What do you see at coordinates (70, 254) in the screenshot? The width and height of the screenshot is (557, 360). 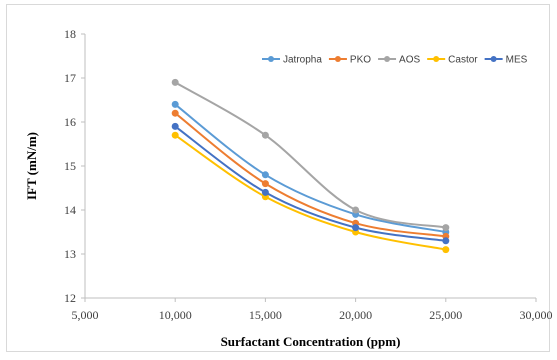 I see `y-tick-label: 13` at bounding box center [70, 254].